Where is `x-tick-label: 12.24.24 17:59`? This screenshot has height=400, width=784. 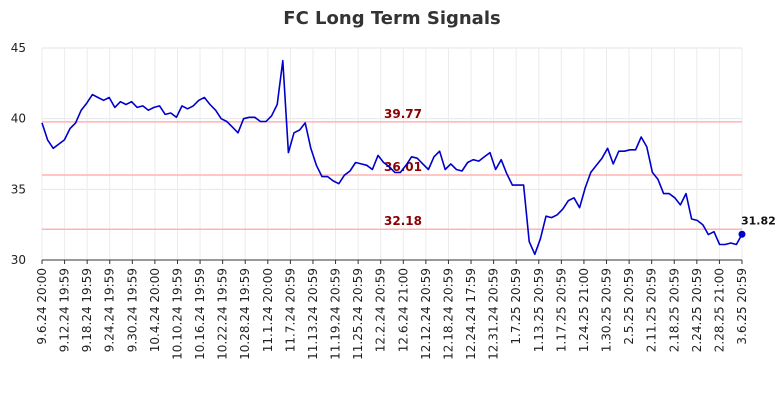
x-tick-label: 12.24.24 17:59 is located at coordinates (471, 314).